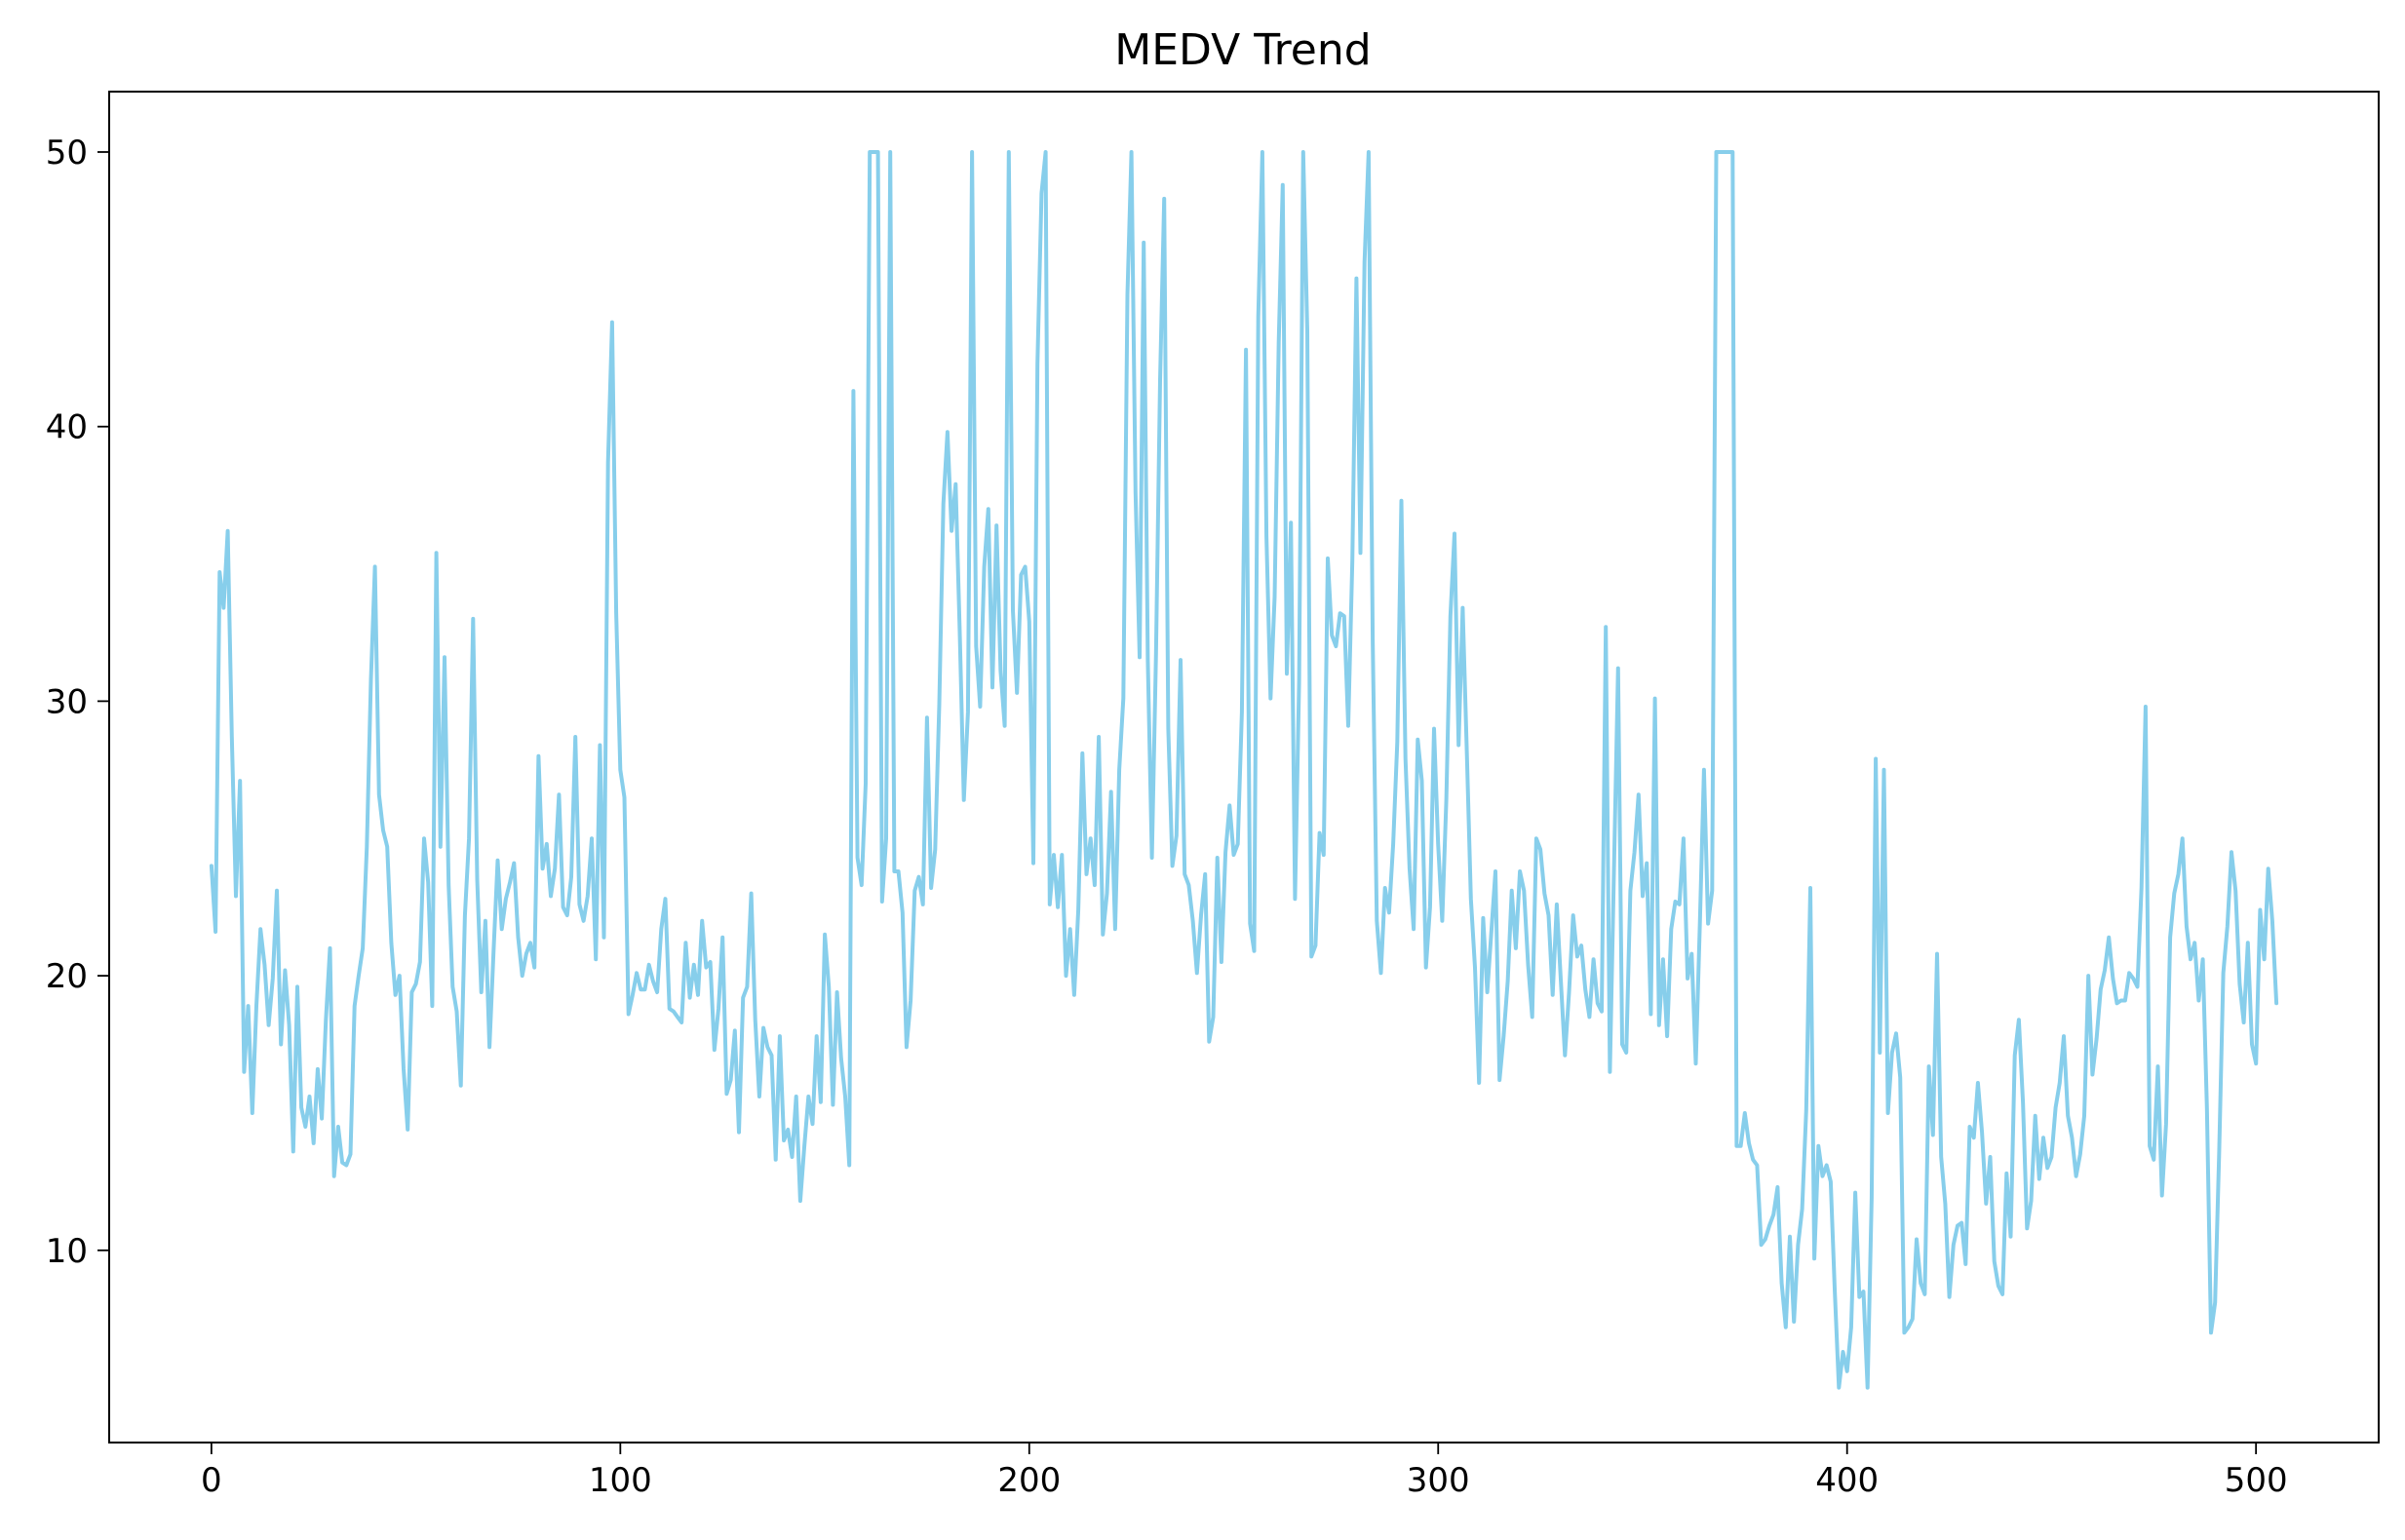 Image resolution: width=2405 pixels, height=1540 pixels. What do you see at coordinates (1438, 1480) in the screenshot?
I see `x-tick-label: 300` at bounding box center [1438, 1480].